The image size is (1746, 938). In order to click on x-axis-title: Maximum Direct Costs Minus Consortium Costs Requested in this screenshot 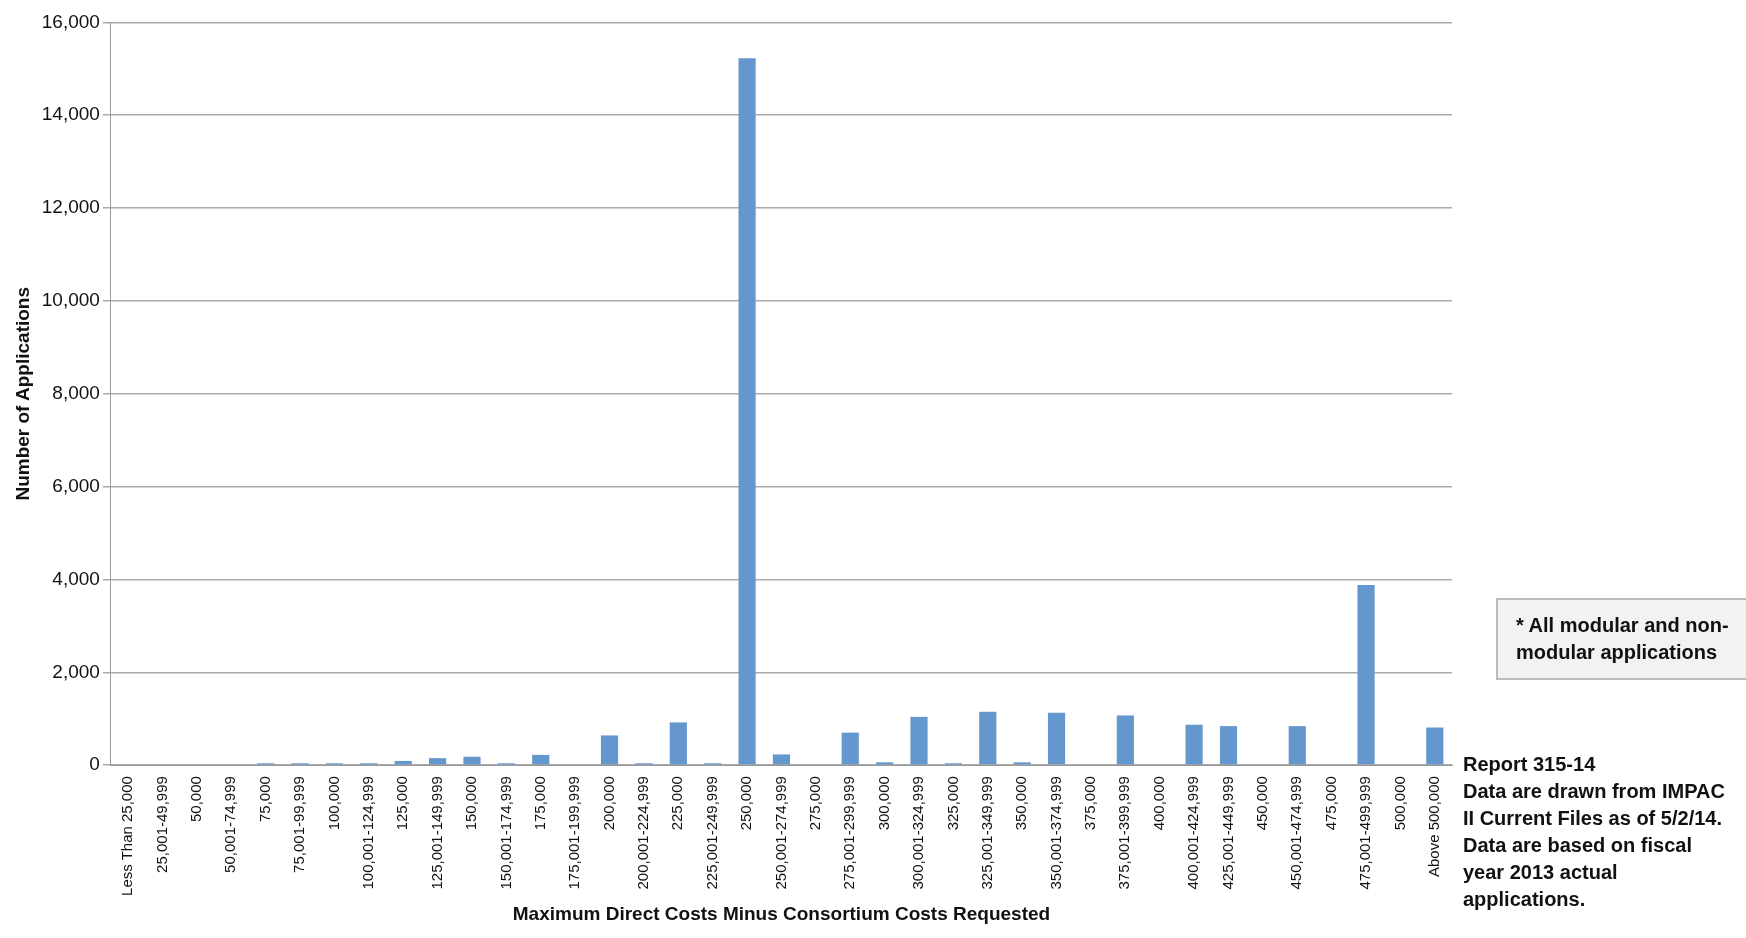, I will do `click(781, 913)`.